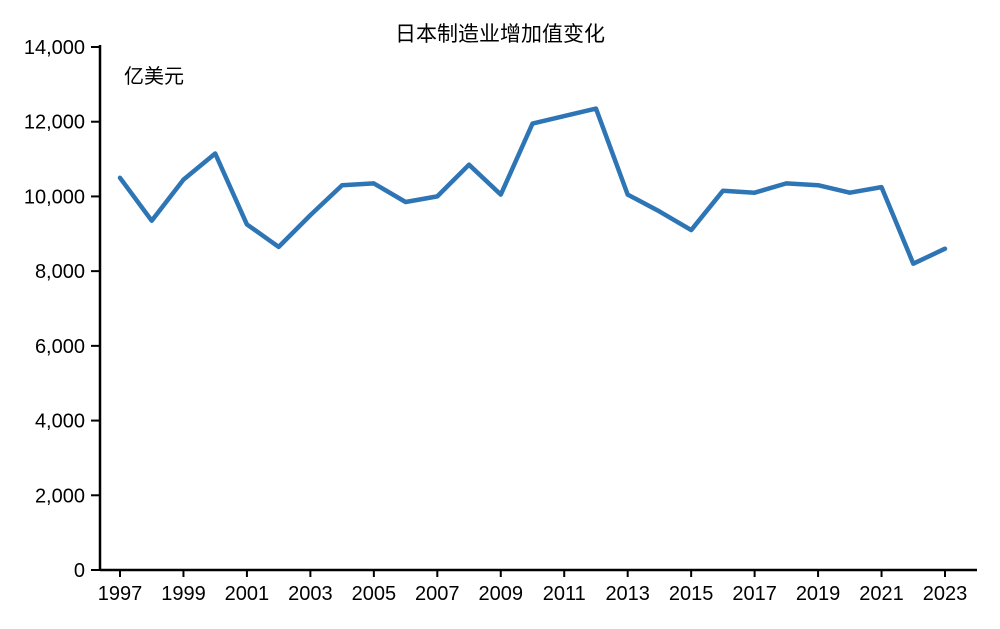  What do you see at coordinates (183, 594) in the screenshot?
I see `x-axis-tick-label: 1999` at bounding box center [183, 594].